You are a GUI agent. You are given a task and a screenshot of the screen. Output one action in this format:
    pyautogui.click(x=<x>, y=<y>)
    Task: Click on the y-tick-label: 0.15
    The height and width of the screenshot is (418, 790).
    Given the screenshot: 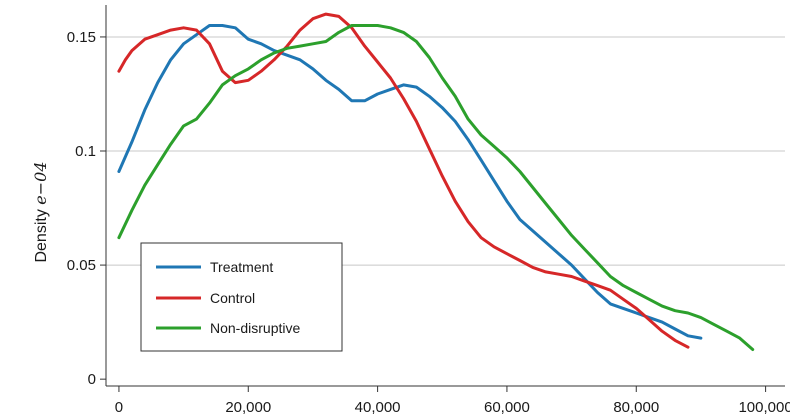 What is the action you would take?
    pyautogui.click(x=81, y=37)
    